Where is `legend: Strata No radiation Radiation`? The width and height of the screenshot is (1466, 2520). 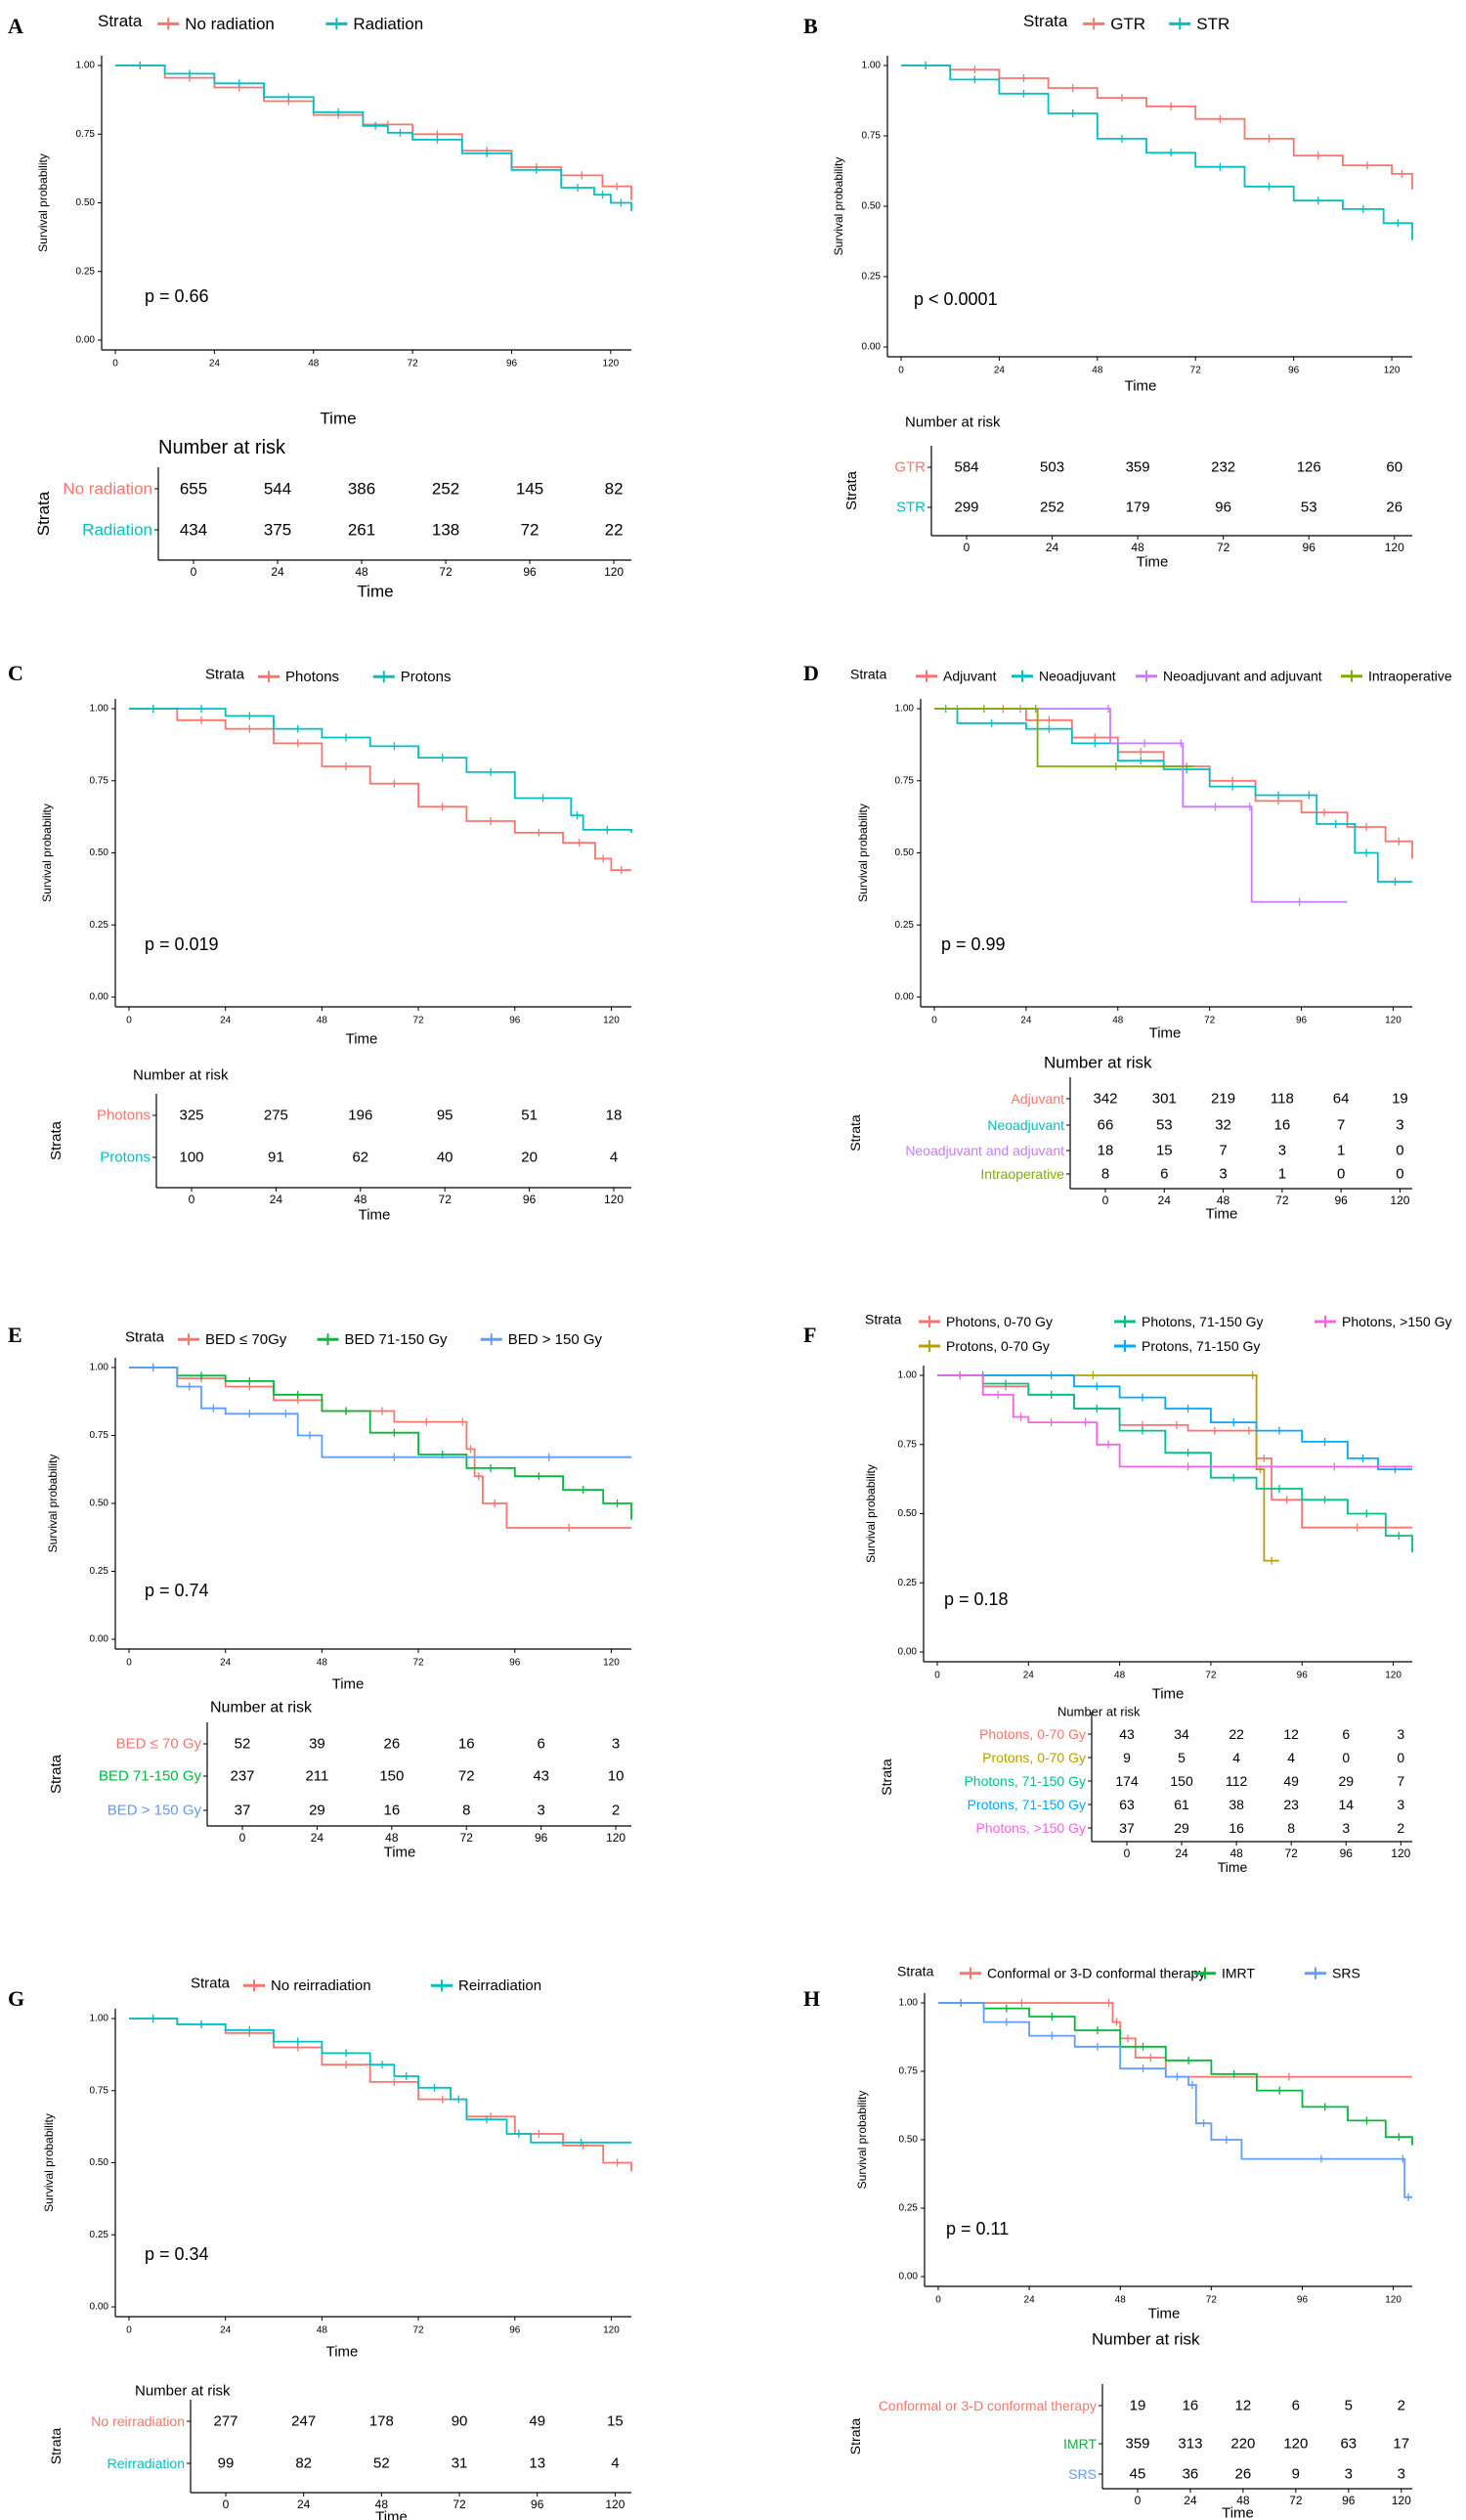
legend: Strata No radiation Radiation is located at coordinates (260, 22).